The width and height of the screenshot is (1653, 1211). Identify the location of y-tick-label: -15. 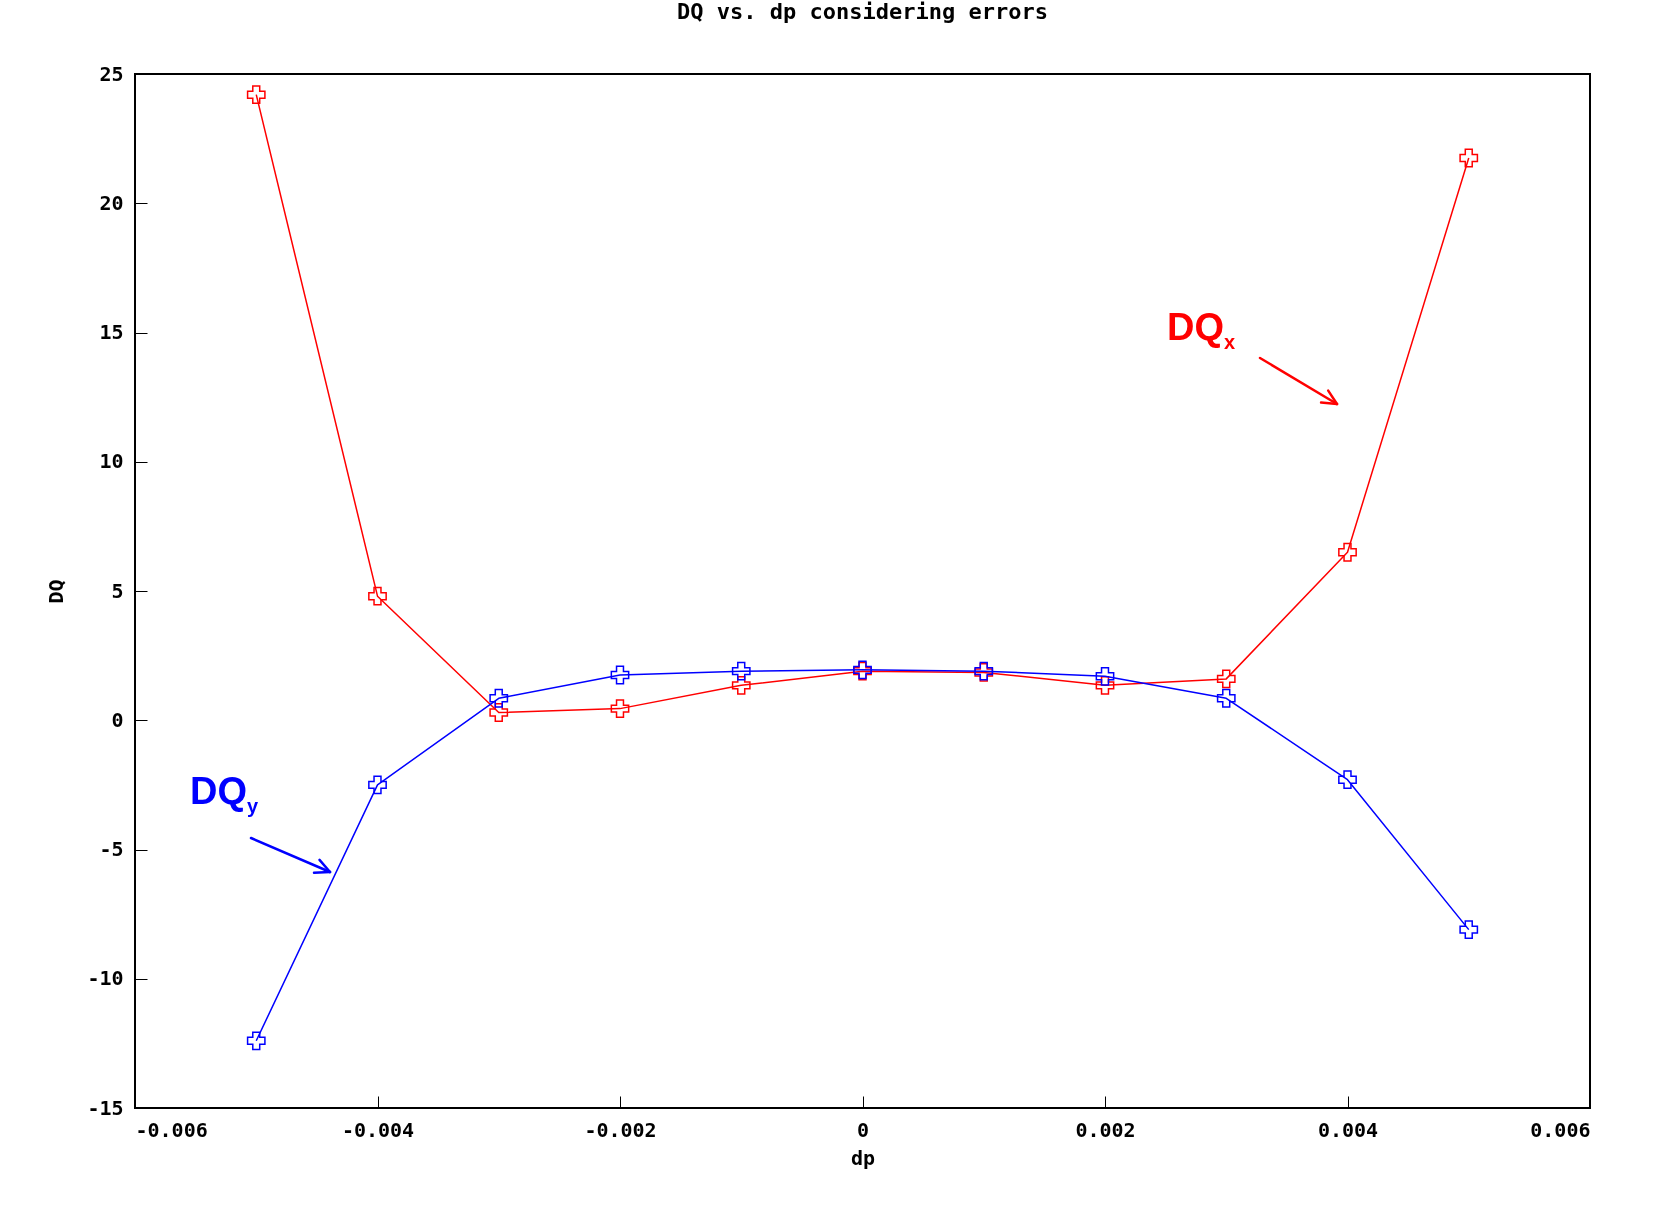
(105, 1107).